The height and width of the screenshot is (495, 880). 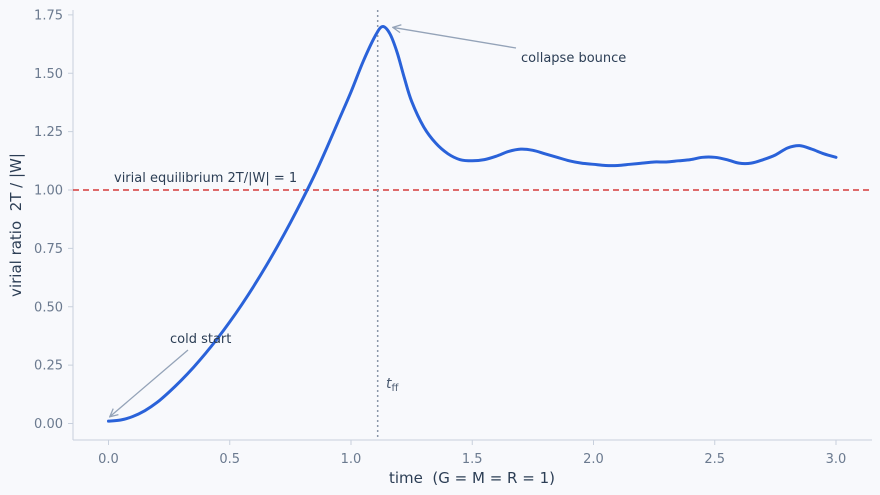 I want to click on x-axis-title: time (G = M = R = 1), so click(x=472, y=478).